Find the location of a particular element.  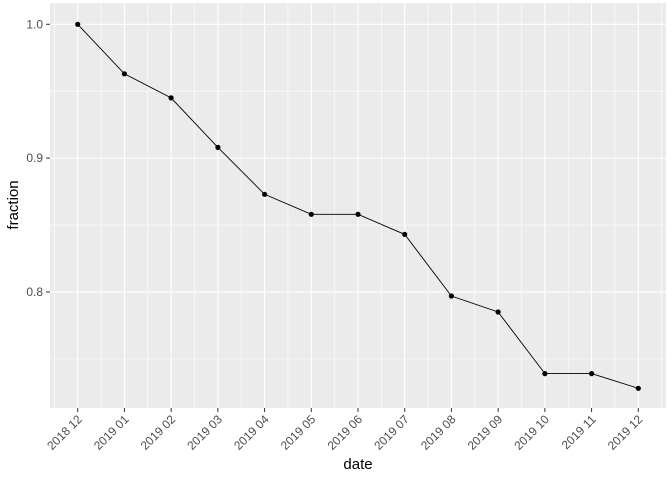

x-tick-label: 2019 01 is located at coordinates (111, 432).